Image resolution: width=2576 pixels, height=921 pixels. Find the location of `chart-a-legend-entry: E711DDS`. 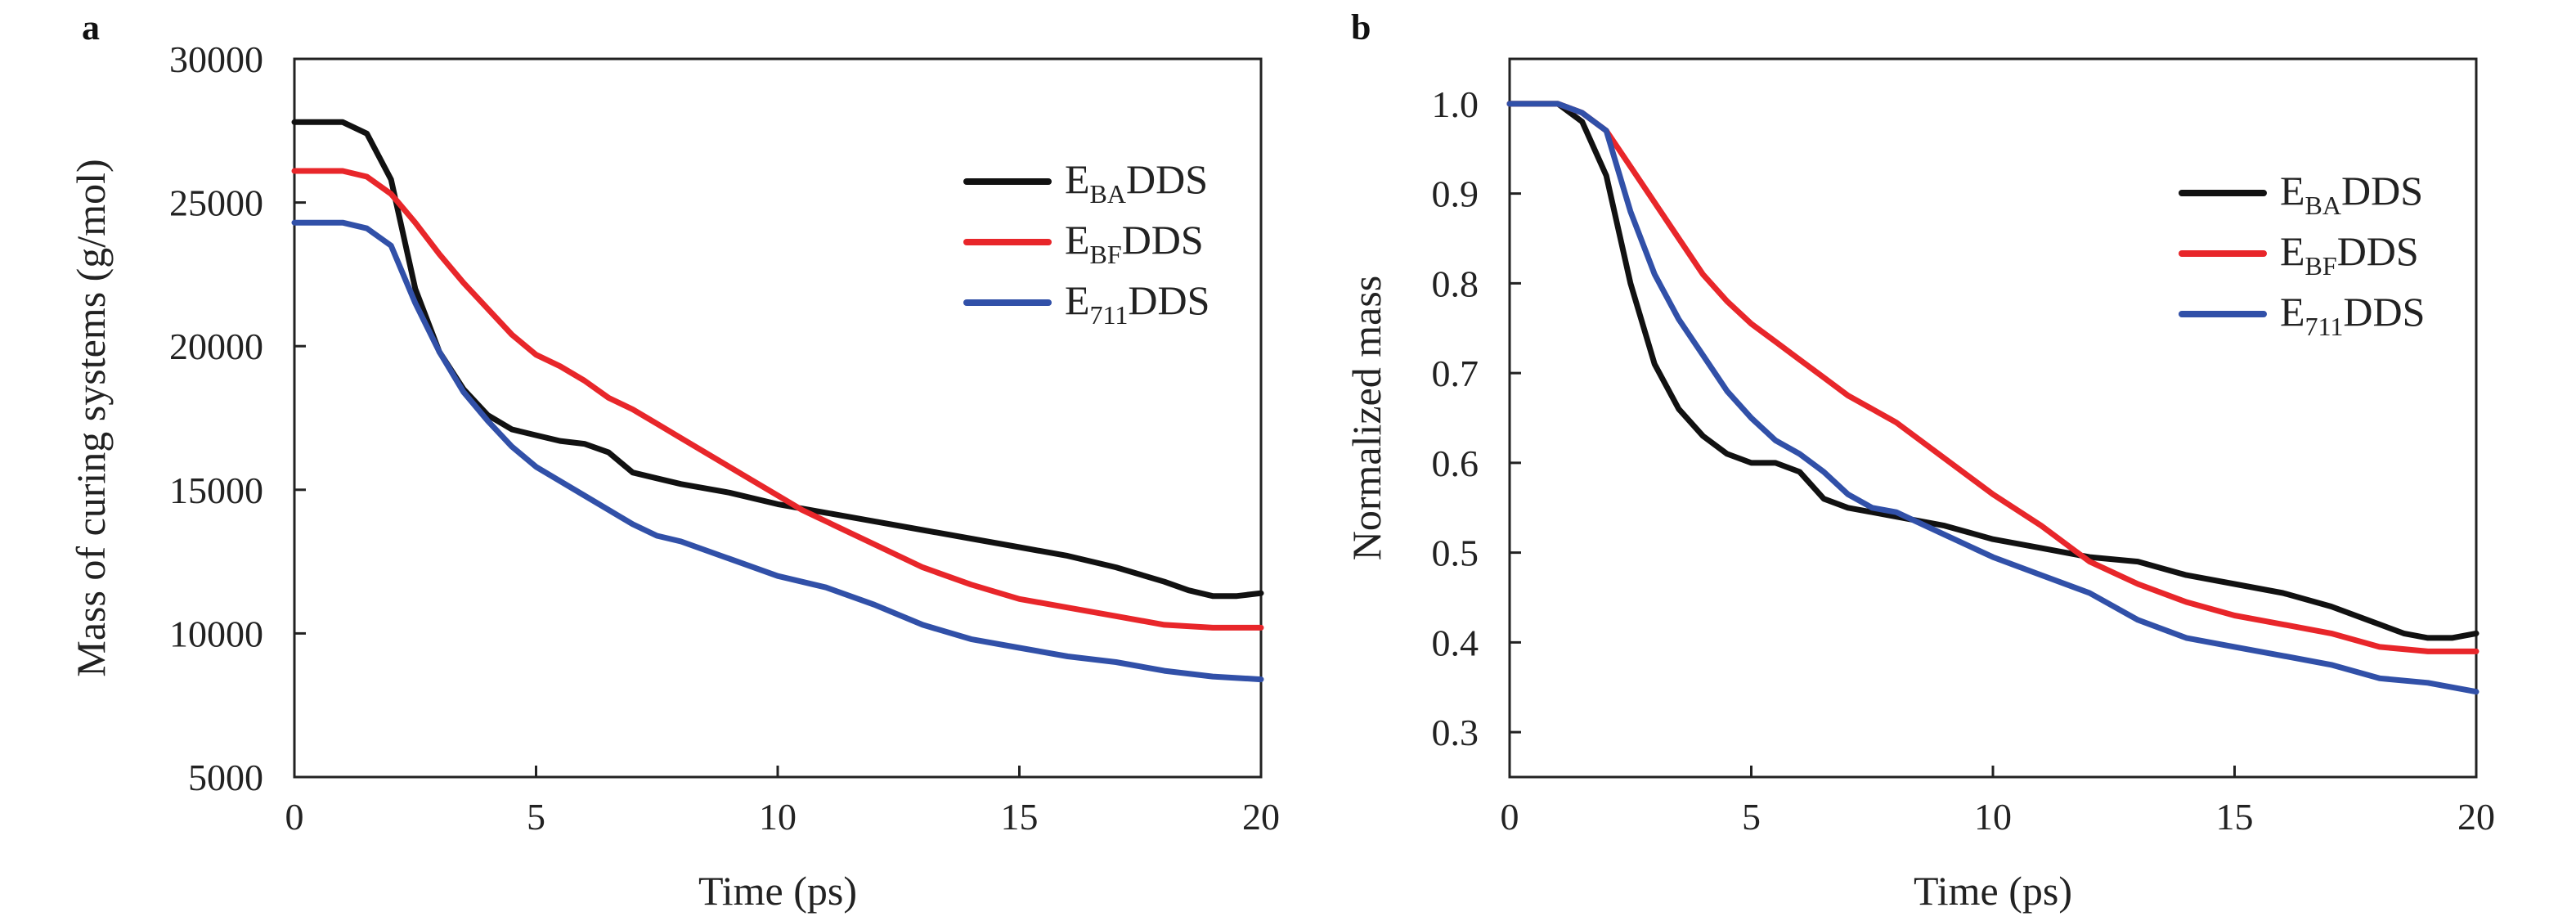

chart-a-legend-entry: E711DDS is located at coordinates (1137, 304).